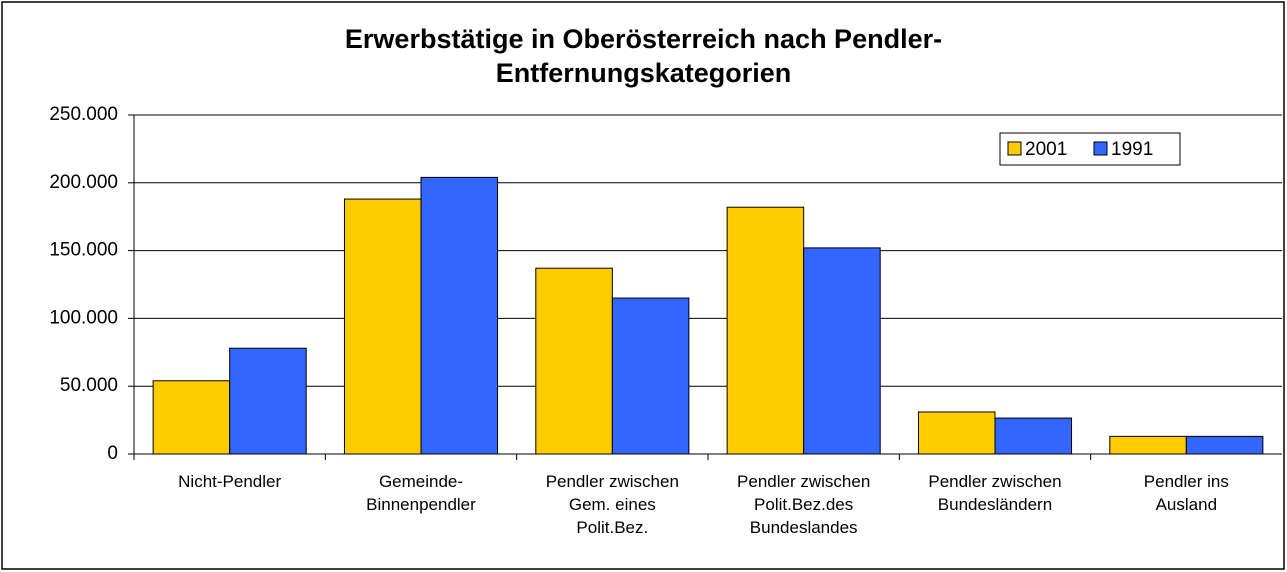  What do you see at coordinates (1090, 149) in the screenshot?
I see `legend-box` at bounding box center [1090, 149].